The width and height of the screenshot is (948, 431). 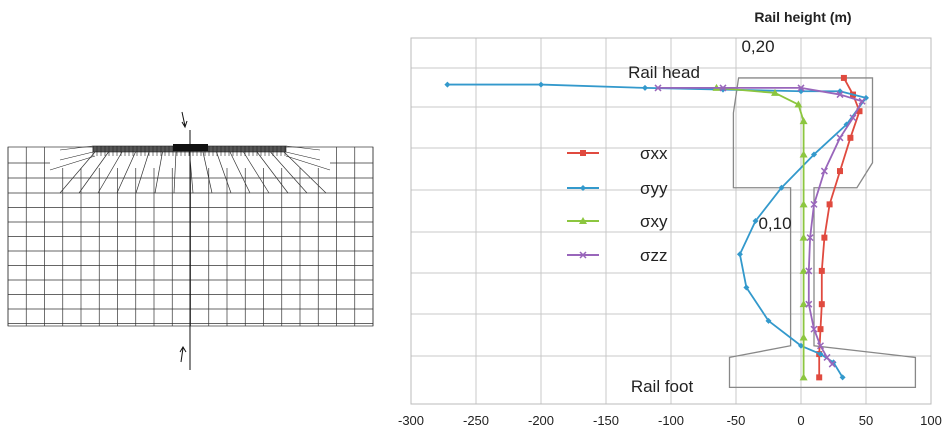 I want to click on x-tick-label: 50, so click(x=866, y=420).